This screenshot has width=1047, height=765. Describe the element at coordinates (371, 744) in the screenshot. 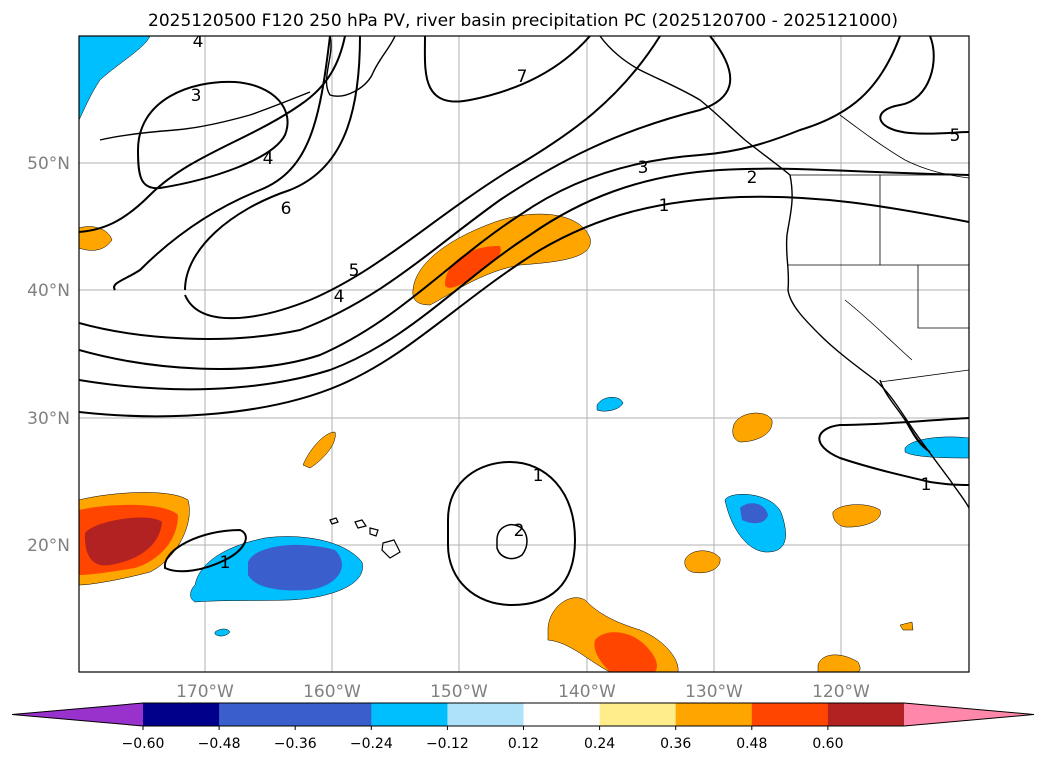

I see `colorbar-tick-label: −0.24` at that location.